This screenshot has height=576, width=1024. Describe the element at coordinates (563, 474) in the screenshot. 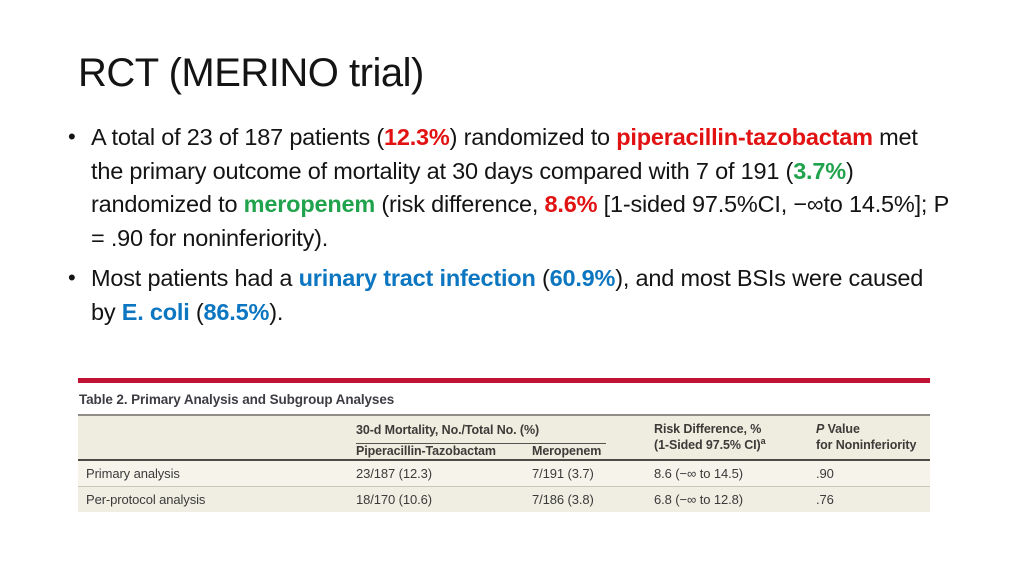

I see `cell-meropenem: 7/191 (3.7)` at that location.